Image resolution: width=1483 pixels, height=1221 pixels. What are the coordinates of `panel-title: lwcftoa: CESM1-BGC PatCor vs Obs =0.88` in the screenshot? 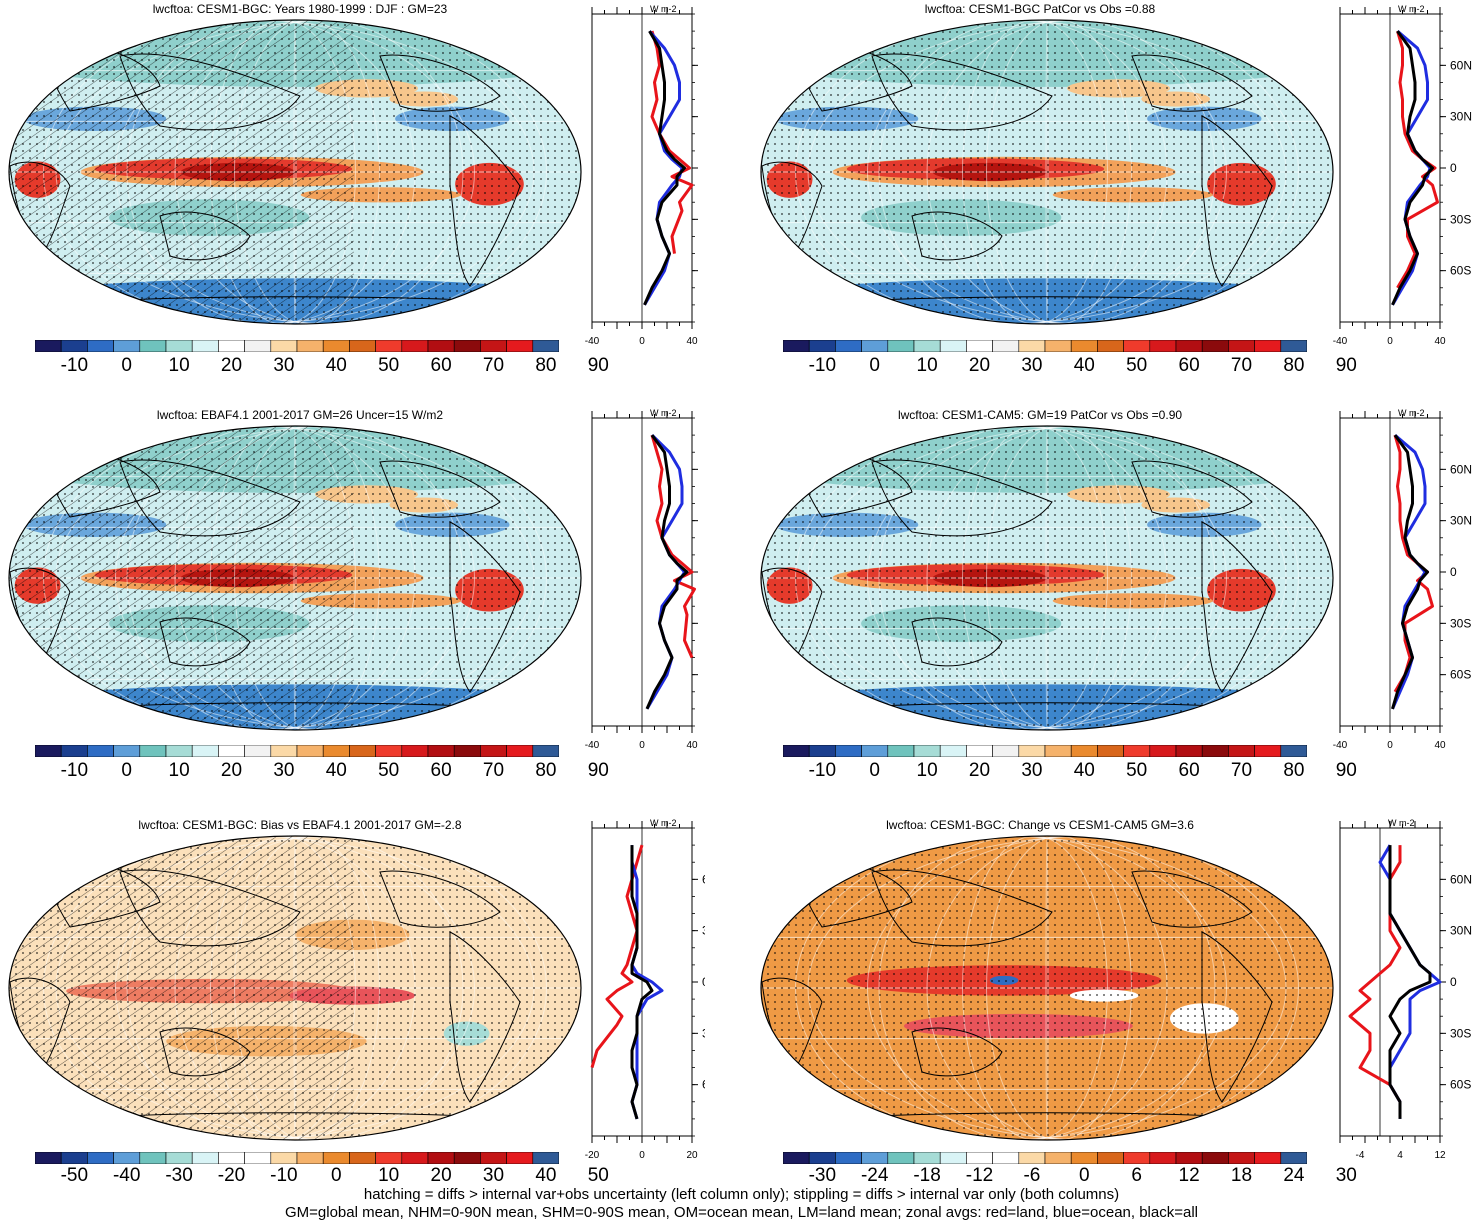 It's located at (1040, 9).